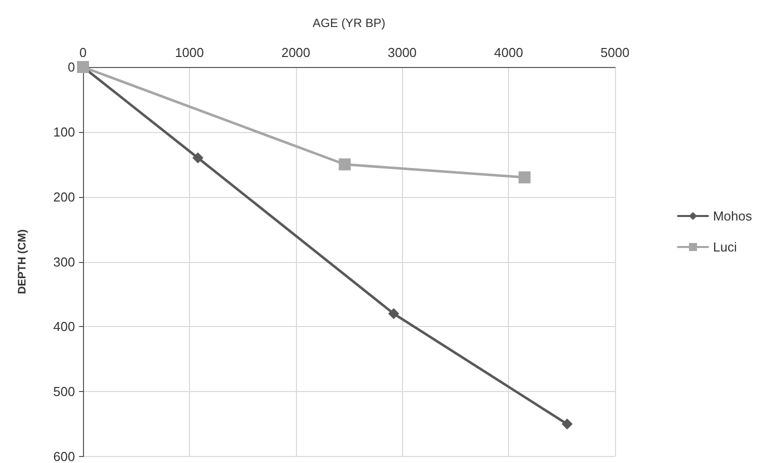  Describe the element at coordinates (64, 262) in the screenshot. I see `y-tick-label: 300` at that location.